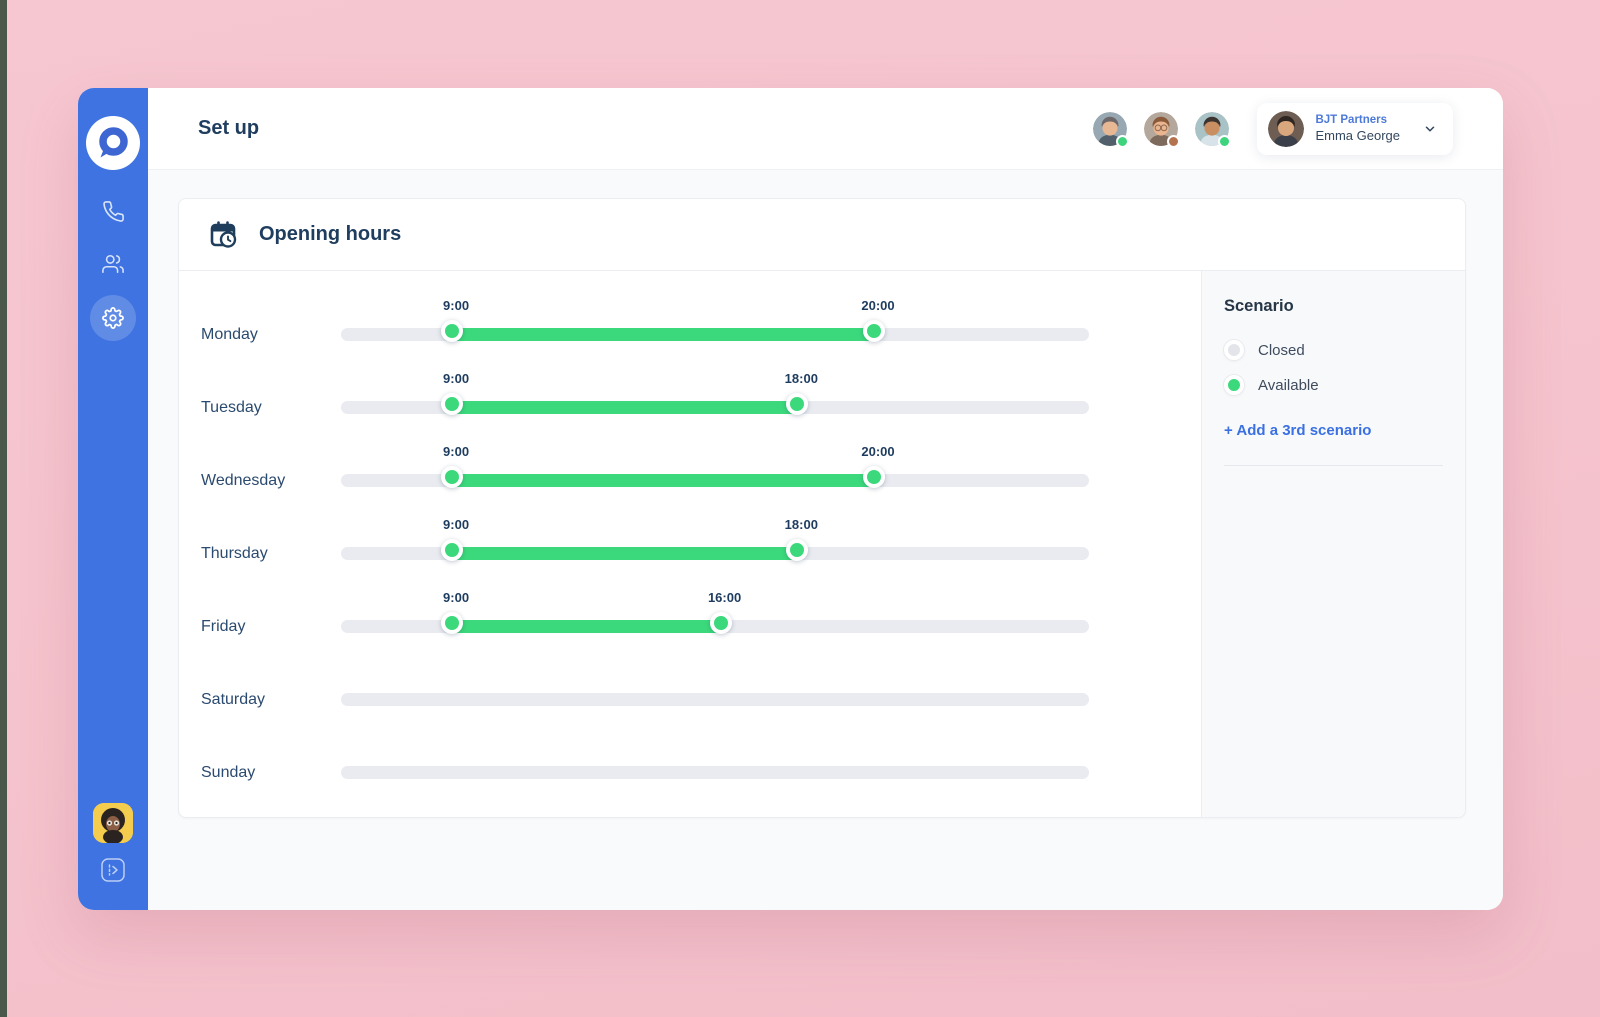  Describe the element at coordinates (223, 234) in the screenshot. I see `calendar-clock-icon` at that location.